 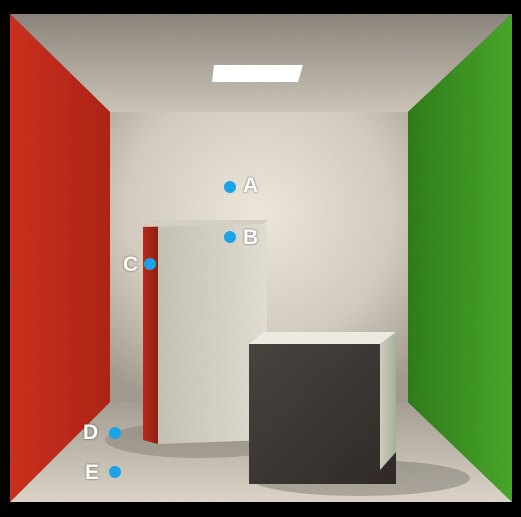 What do you see at coordinates (150, 332) in the screenshot?
I see `tall-box-side` at bounding box center [150, 332].